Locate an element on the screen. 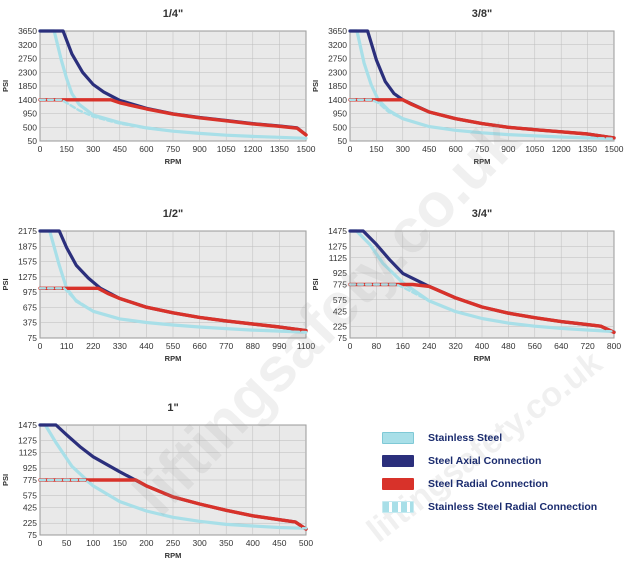 The width and height of the screenshot is (632, 568). legend-swatch-steel-axial is located at coordinates (398, 460).